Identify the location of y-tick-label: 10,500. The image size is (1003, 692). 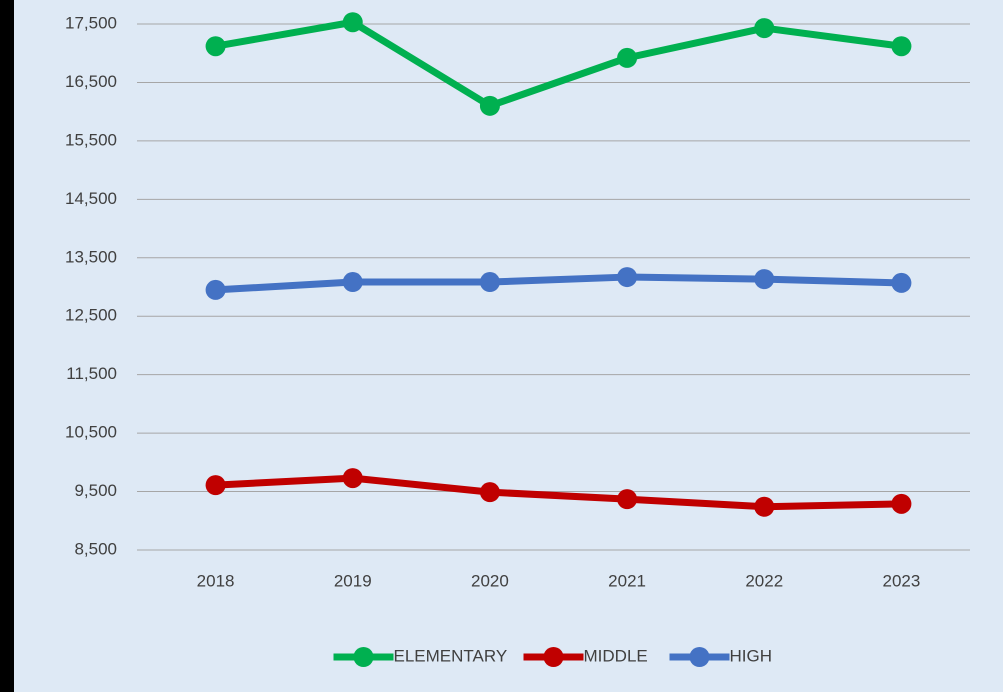
(91, 432).